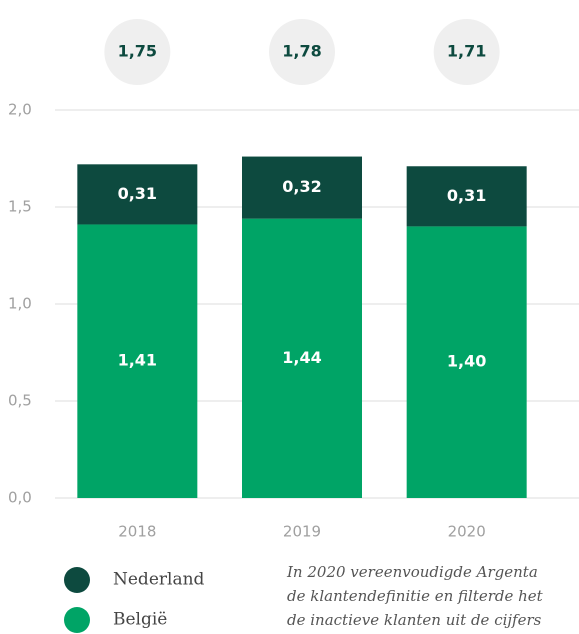 The image size is (579, 634). I want to click on data-label: 1,40, so click(466, 361).